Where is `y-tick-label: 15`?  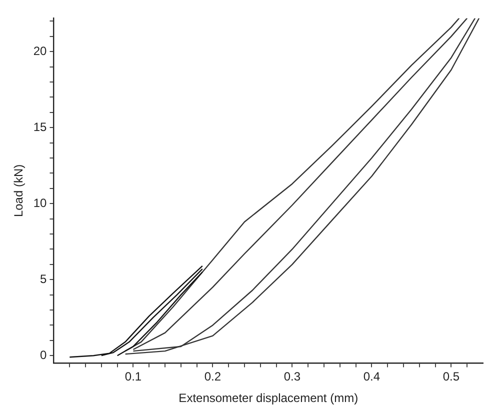 y-tick-label: 15 is located at coordinates (40, 127).